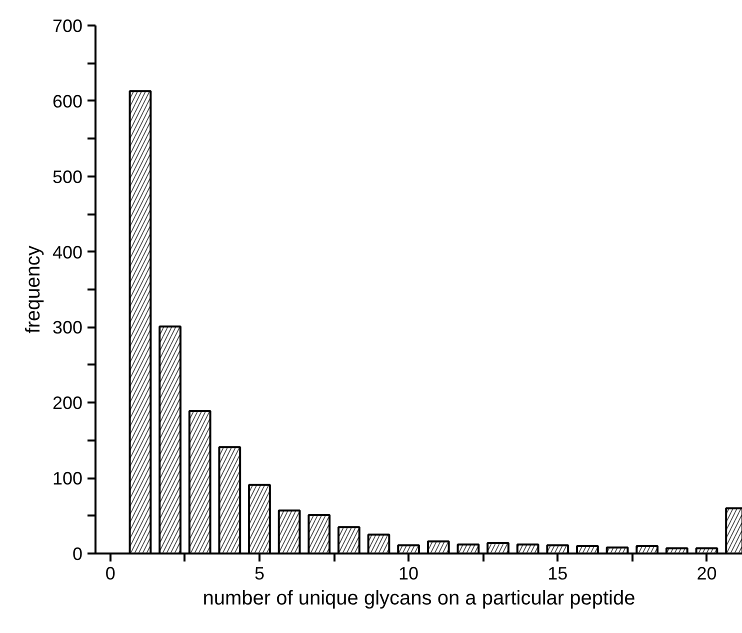  I want to click on y-tick-label: 700, so click(67, 26).